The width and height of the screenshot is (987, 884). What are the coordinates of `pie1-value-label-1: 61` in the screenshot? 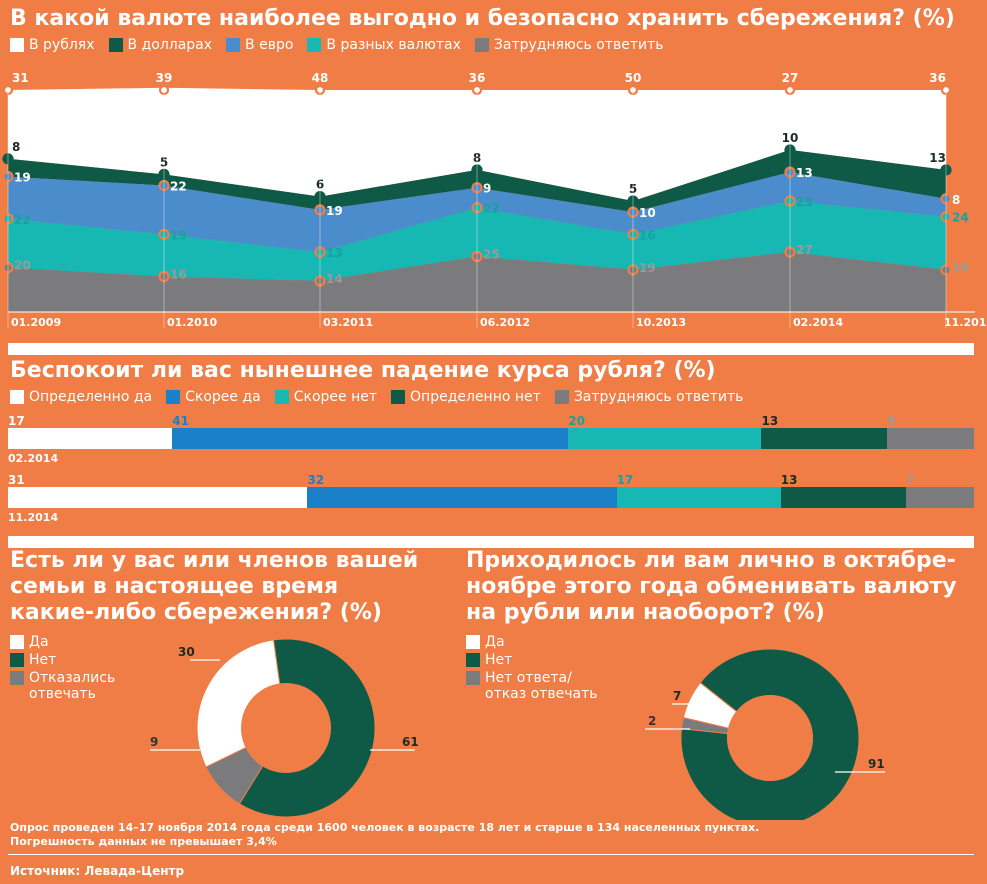 It's located at (410, 742).